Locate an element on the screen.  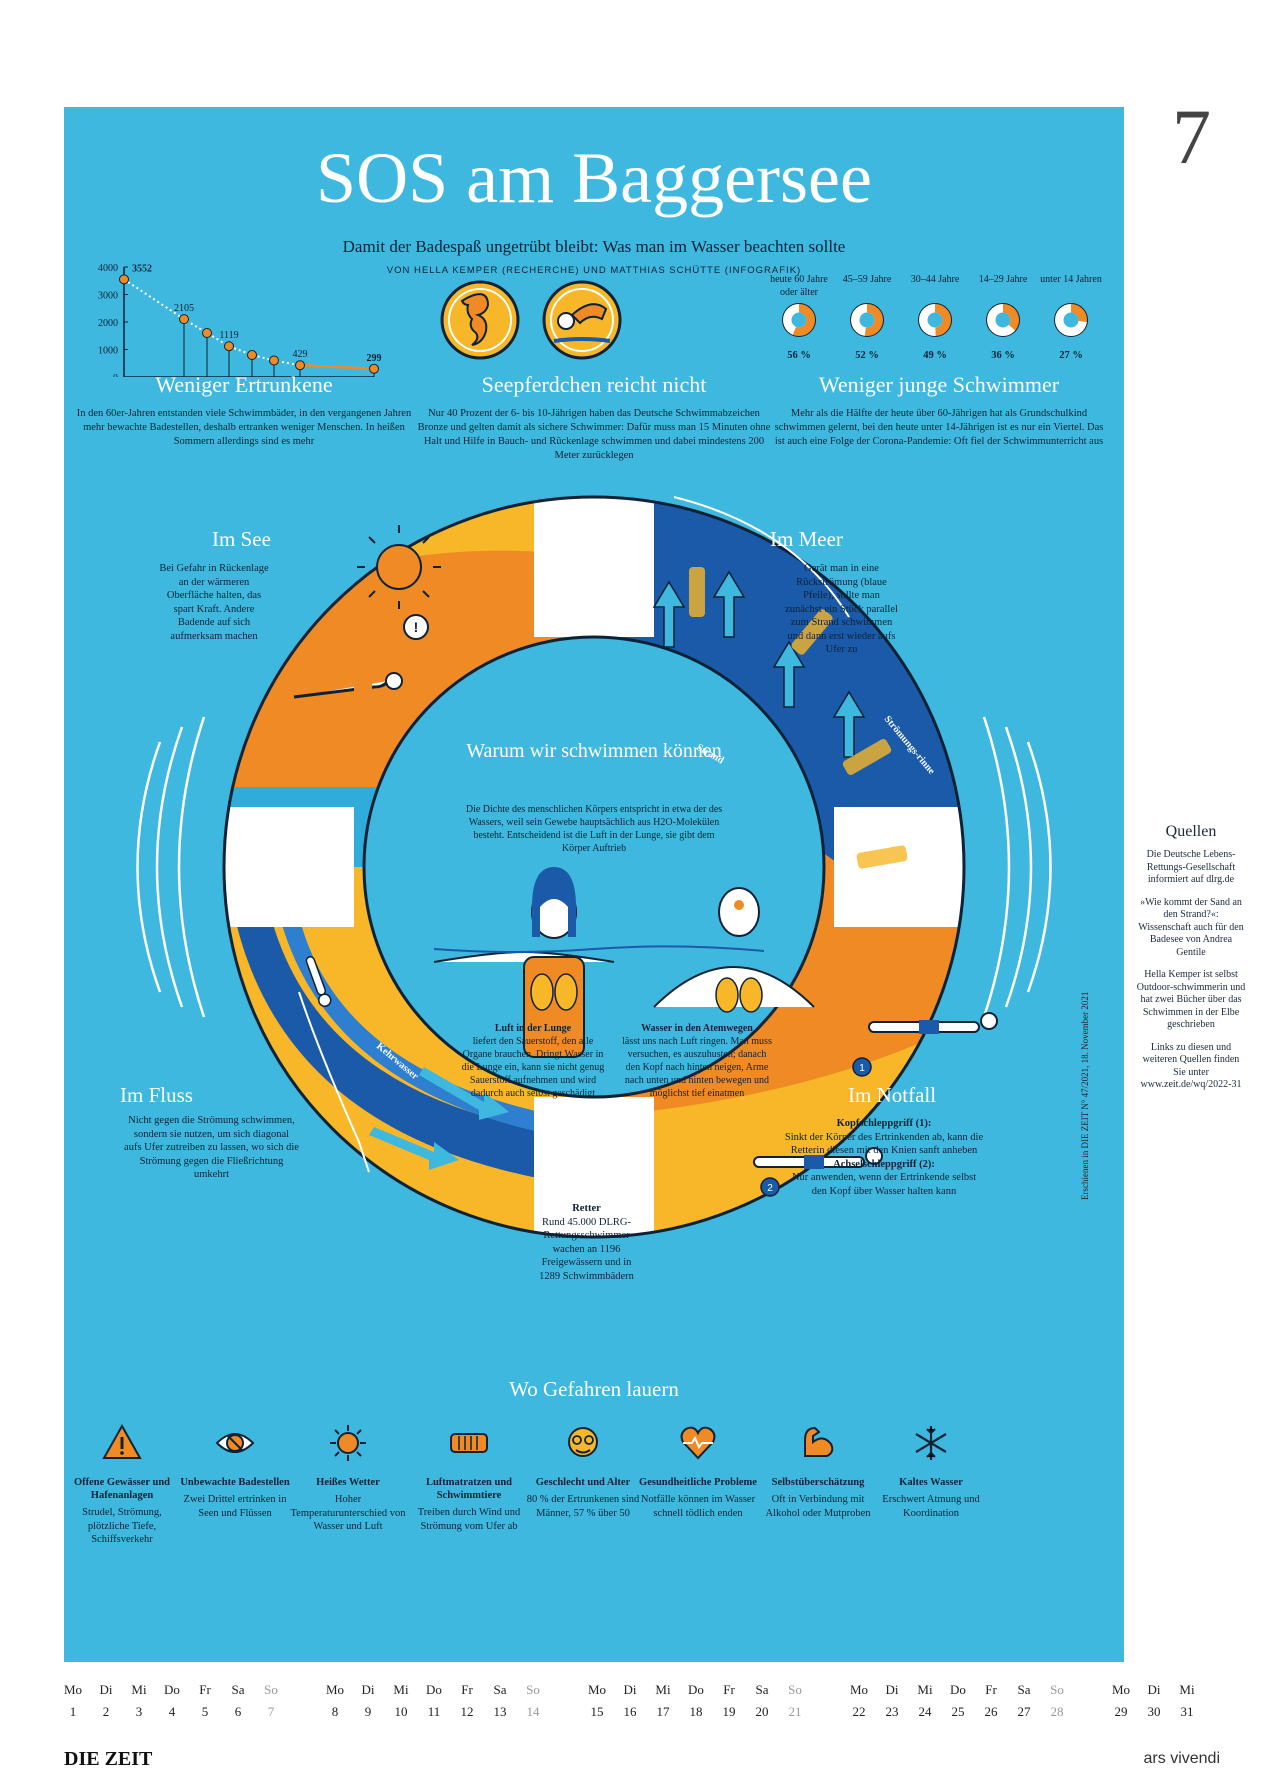
y-tick-label: 4000 is located at coordinates (108, 268).